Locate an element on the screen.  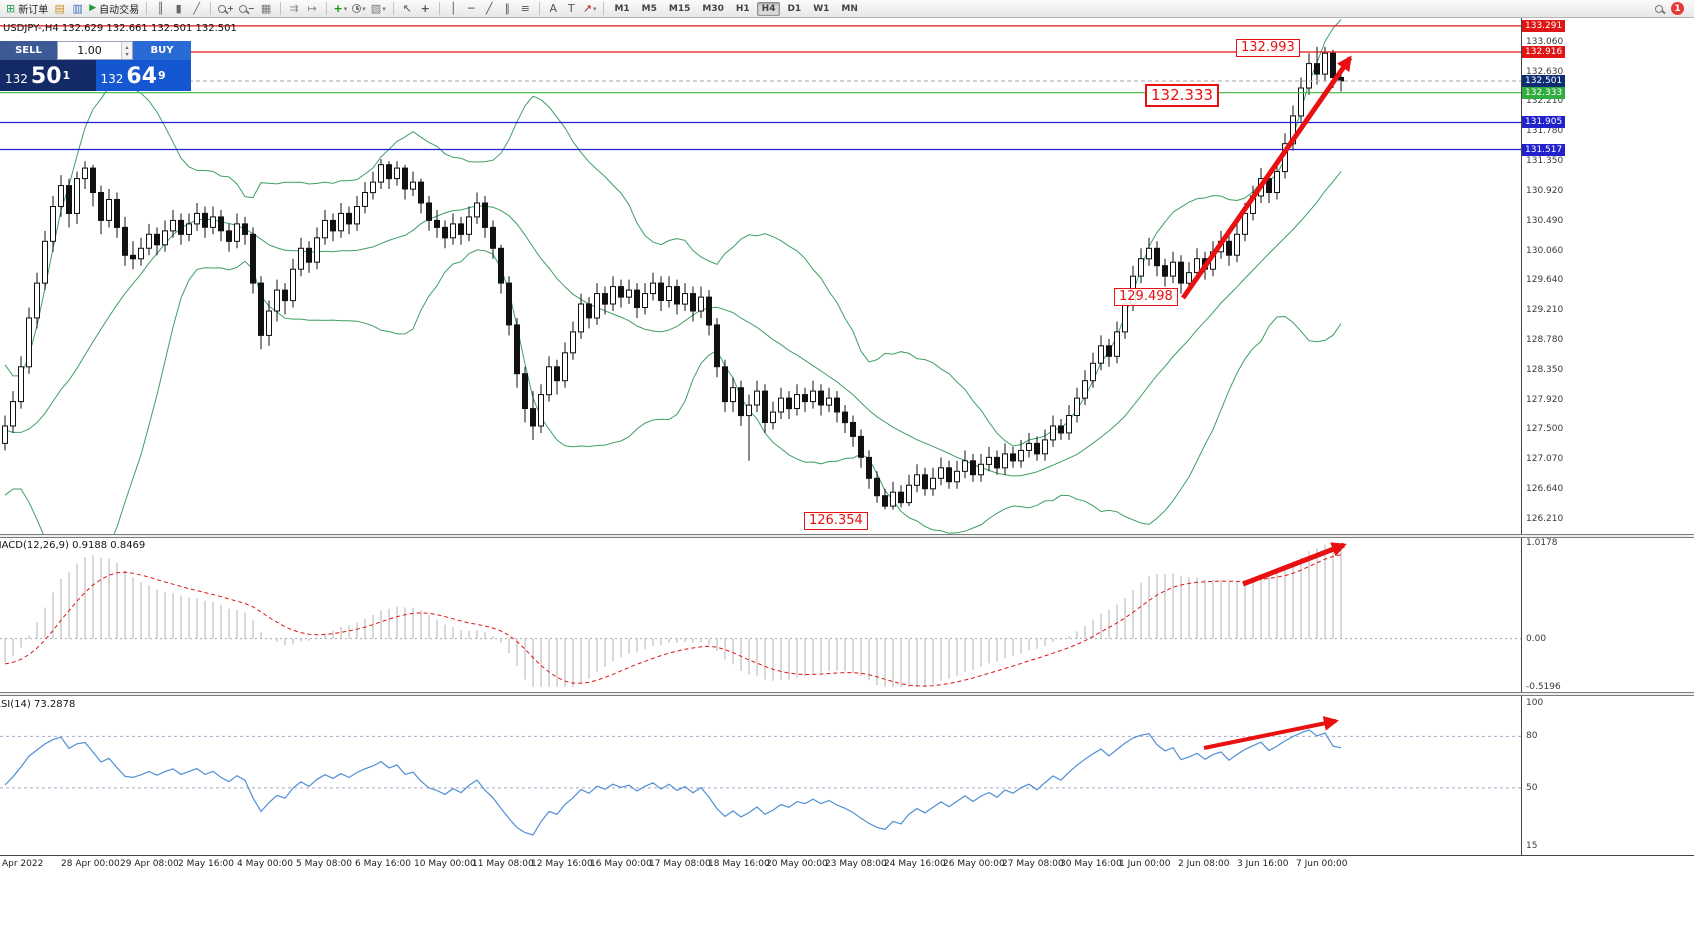
macd-pane-canvas is located at coordinates (760, 615).